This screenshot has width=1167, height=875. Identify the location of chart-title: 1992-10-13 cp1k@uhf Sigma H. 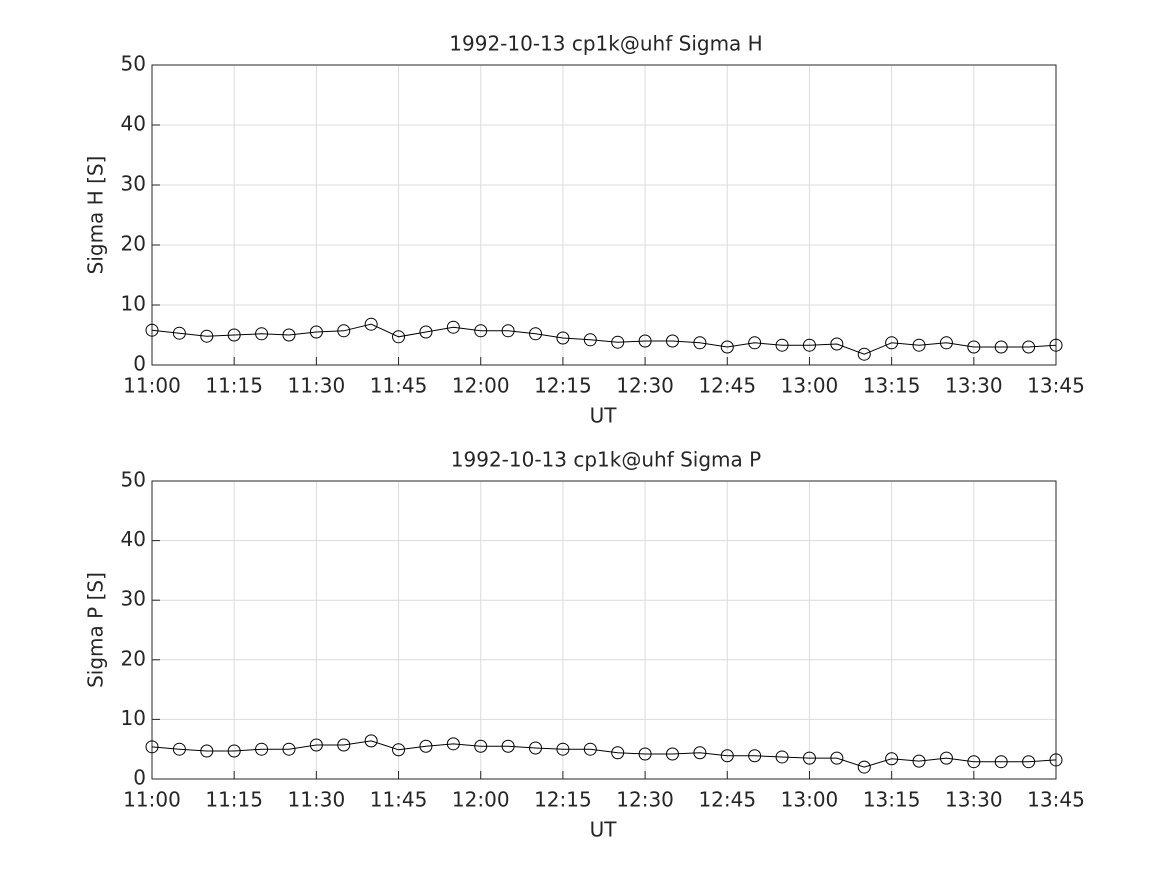
(605, 44).